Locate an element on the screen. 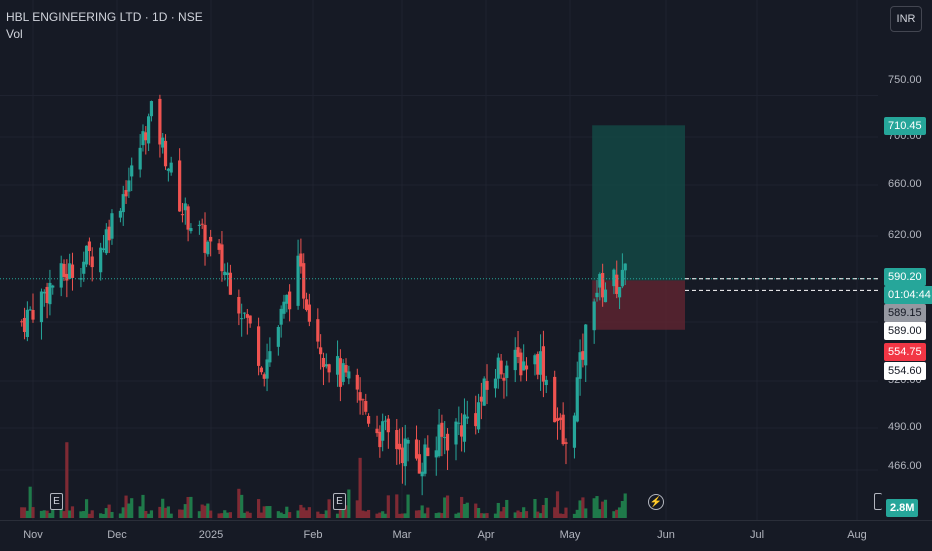 This screenshot has height=551, width=932. lightning-icon: ⚡ is located at coordinates (656, 502).